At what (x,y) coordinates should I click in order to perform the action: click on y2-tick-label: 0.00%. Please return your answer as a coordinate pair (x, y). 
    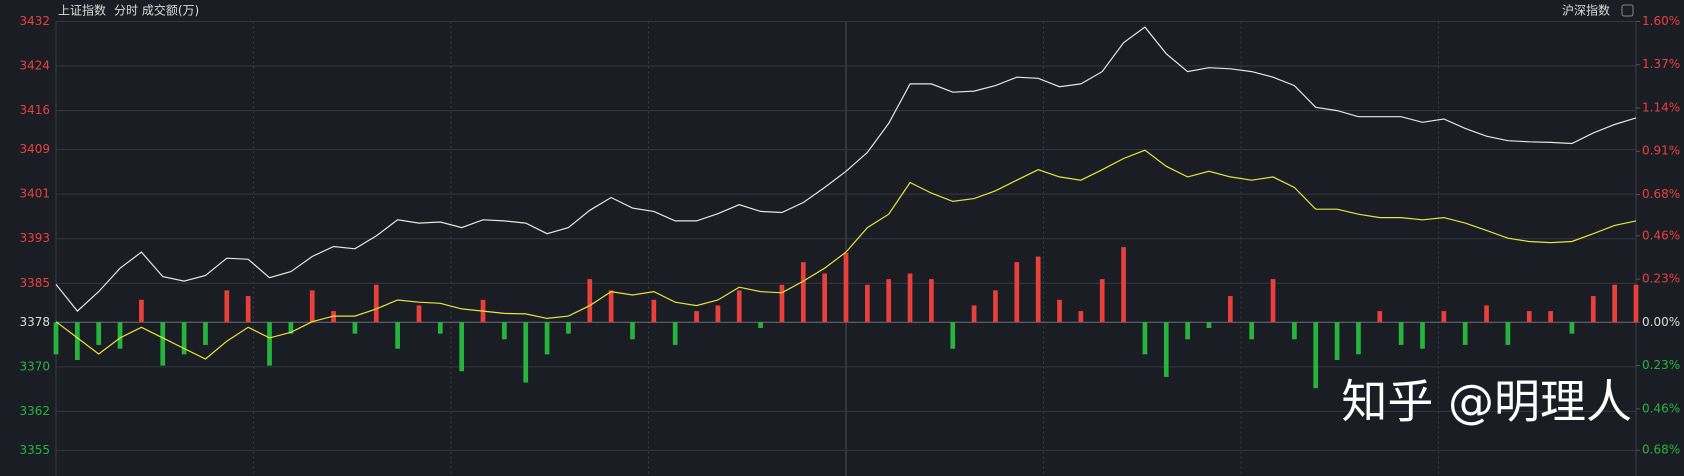
    Looking at the image, I should click on (1661, 322).